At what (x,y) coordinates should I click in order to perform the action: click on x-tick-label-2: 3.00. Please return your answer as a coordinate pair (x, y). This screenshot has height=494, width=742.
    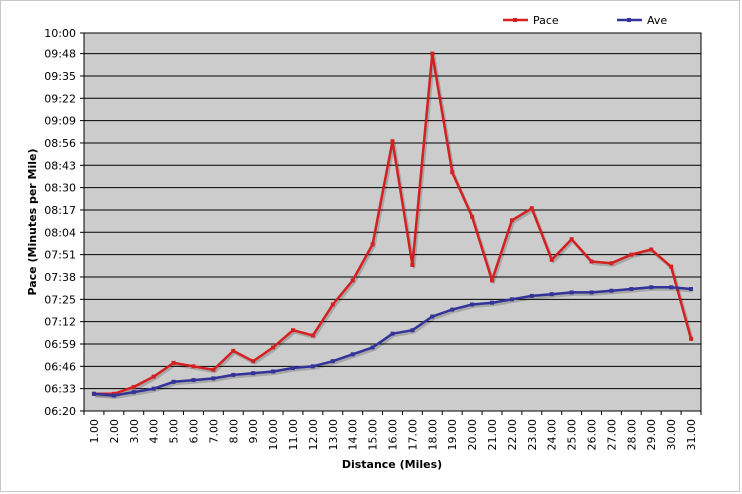
    Looking at the image, I should click on (134, 431).